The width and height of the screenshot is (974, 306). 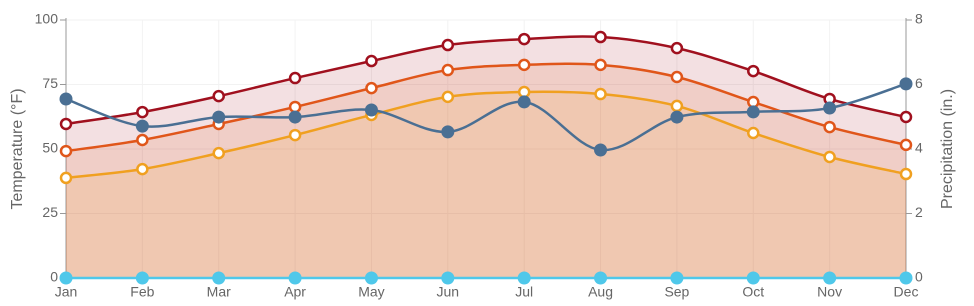 I want to click on x-tick-label: Jul, so click(x=524, y=292).